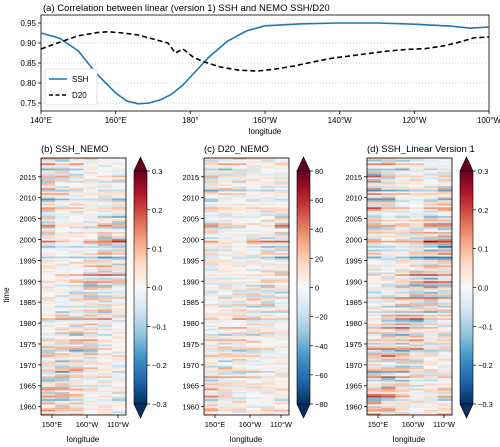 This screenshot has height=447, width=500. What do you see at coordinates (80, 79) in the screenshot?
I see `legend-ssh-label: SSH` at bounding box center [80, 79].